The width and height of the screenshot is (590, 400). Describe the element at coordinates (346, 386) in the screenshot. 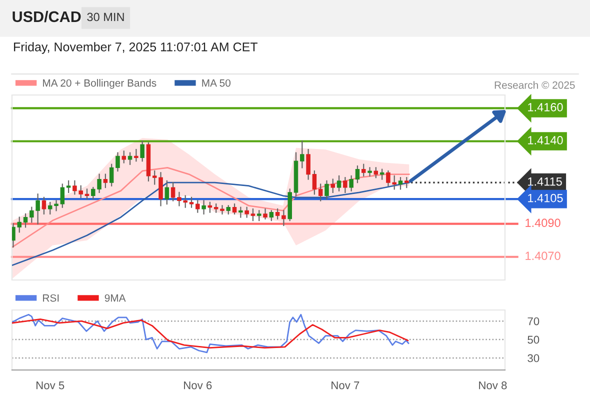

I see `x-tick-label: Nov 7` at that location.